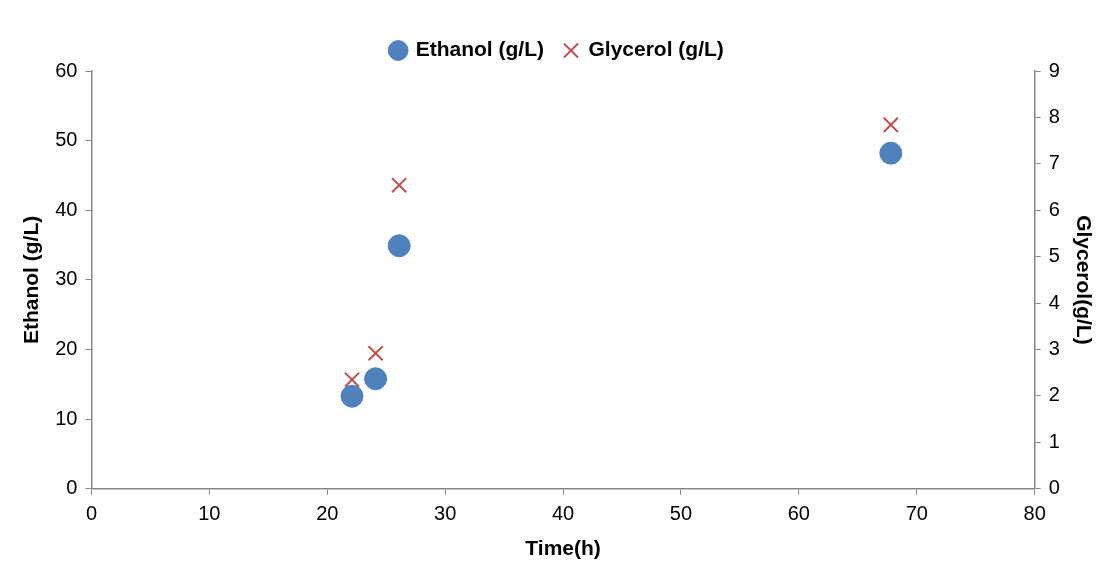 This screenshot has height=570, width=1107. I want to click on y2-tick-label: 2, so click(1054, 394).